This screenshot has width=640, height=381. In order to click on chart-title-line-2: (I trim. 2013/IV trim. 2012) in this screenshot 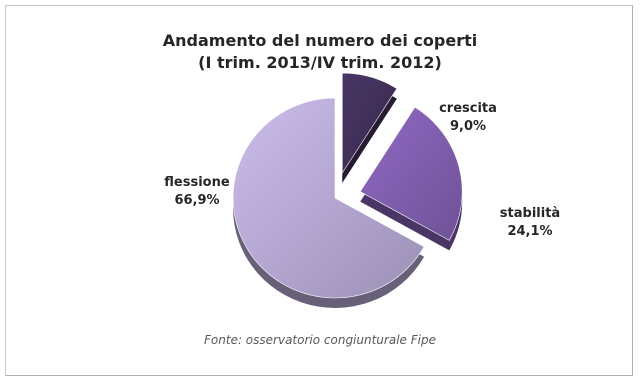, I will do `click(320, 62)`.